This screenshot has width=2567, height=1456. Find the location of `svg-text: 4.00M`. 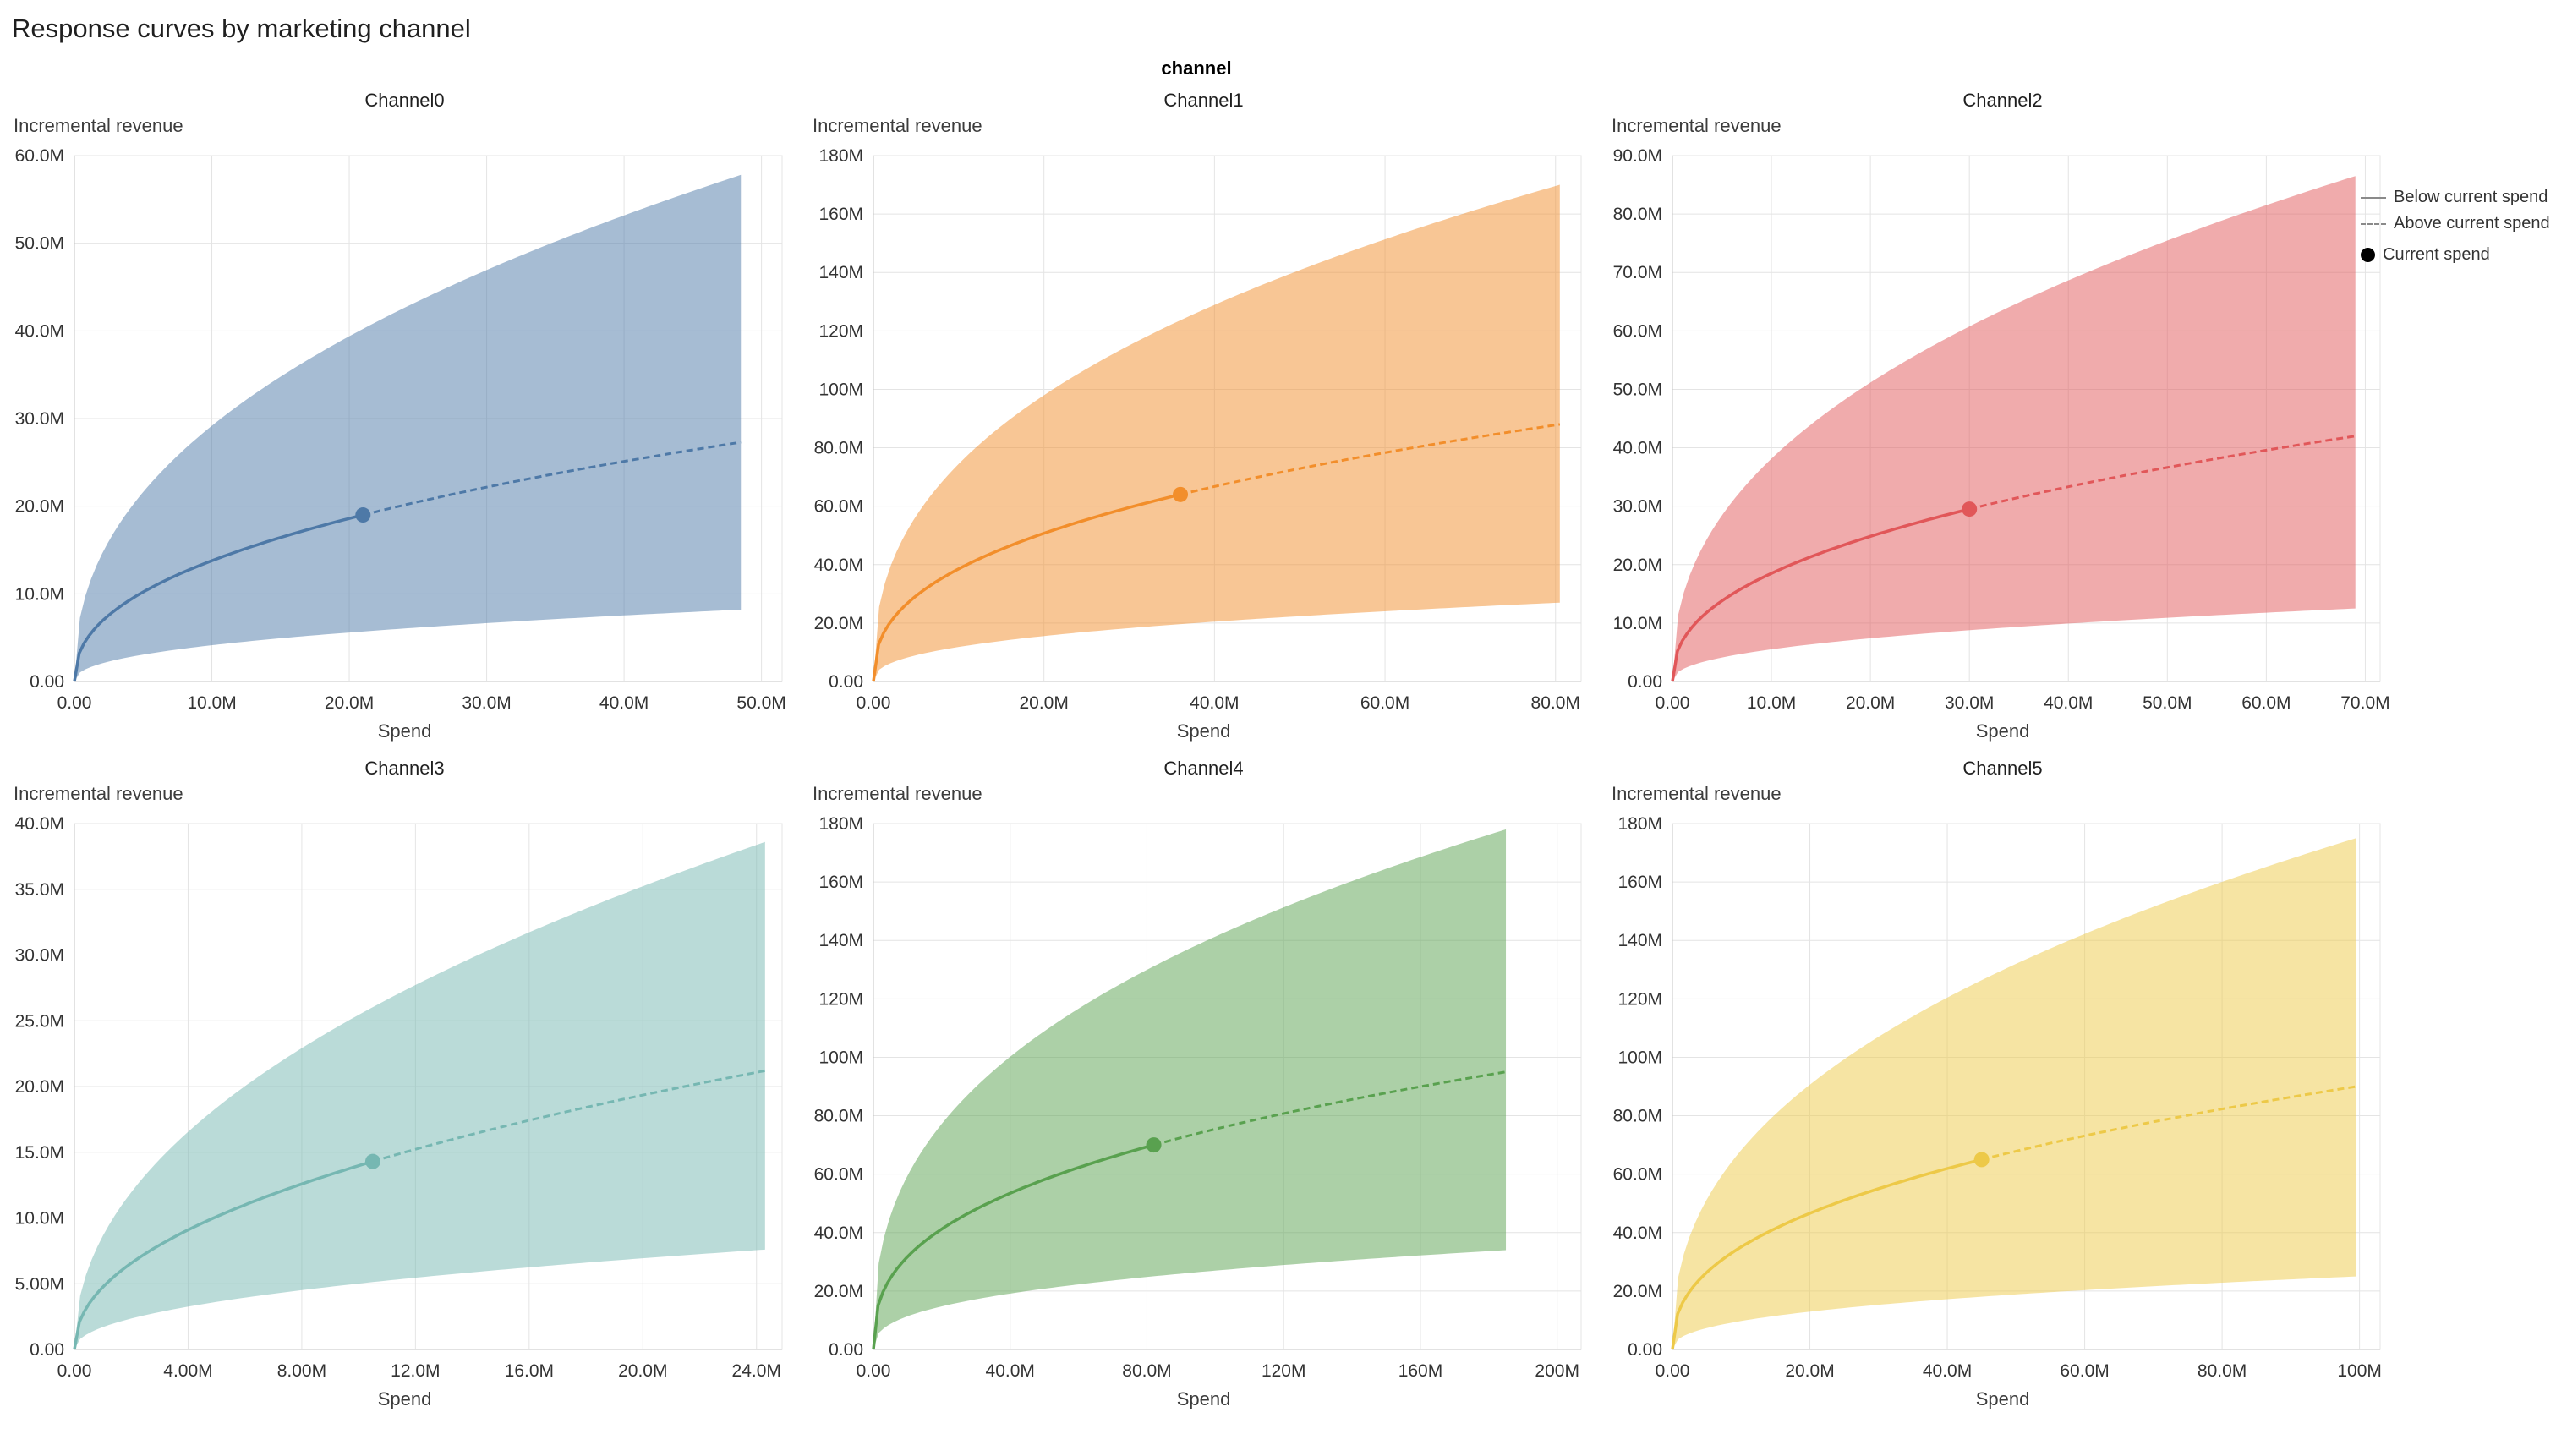

svg-text: 4.00M is located at coordinates (187, 1371).